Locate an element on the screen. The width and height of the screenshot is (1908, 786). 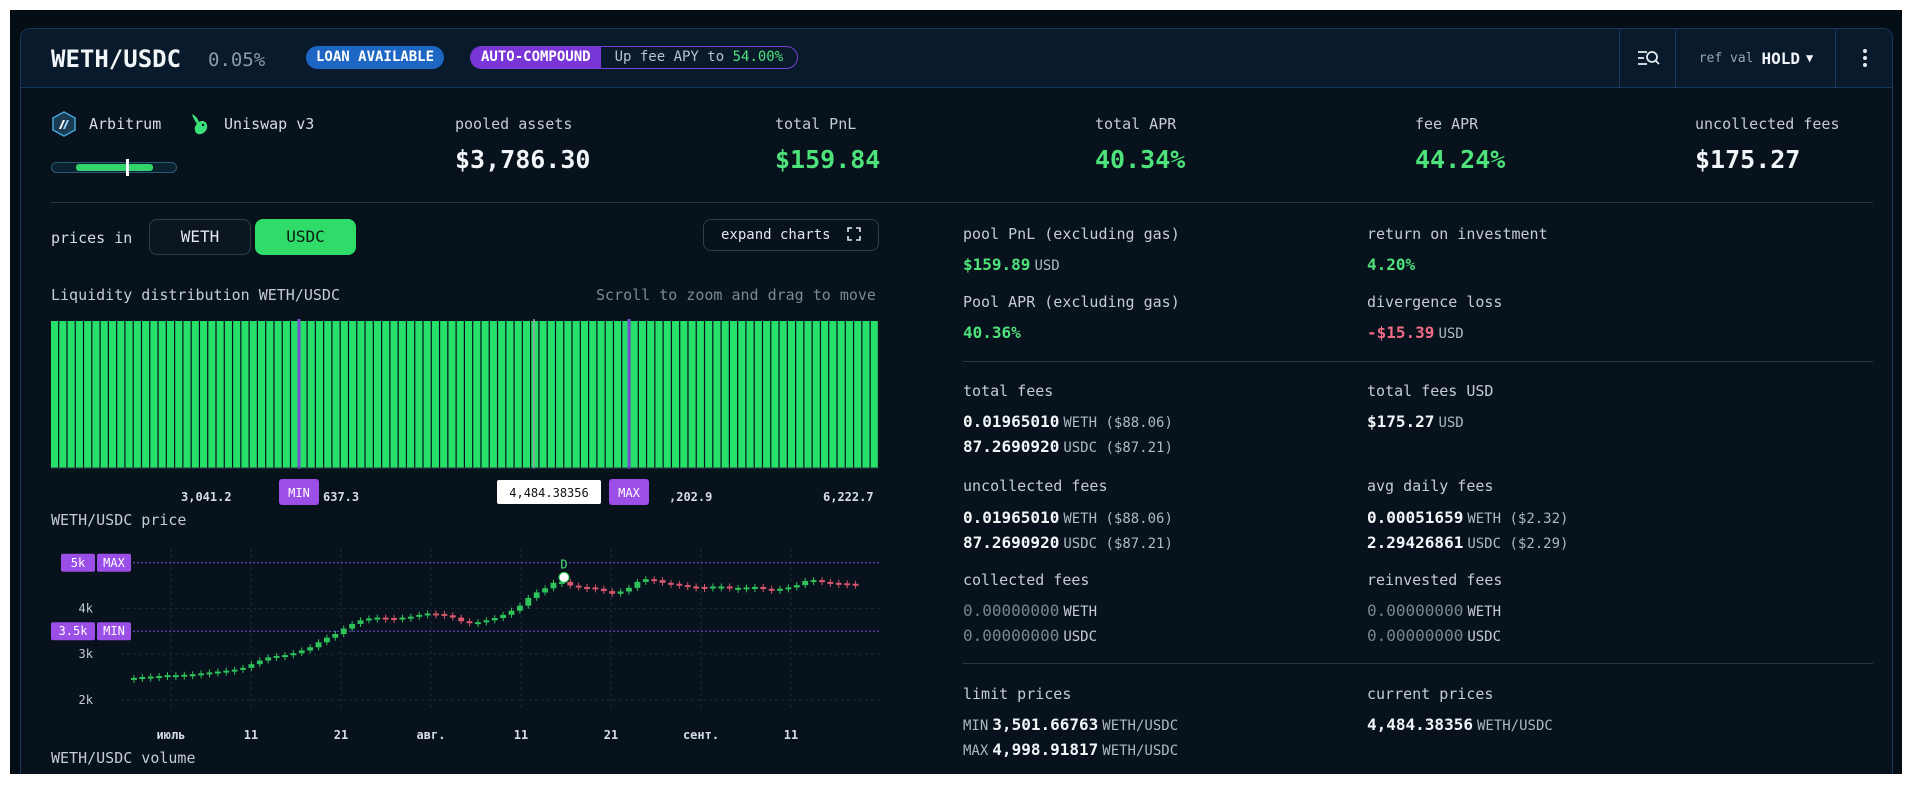
divider is located at coordinates (1418, 361).